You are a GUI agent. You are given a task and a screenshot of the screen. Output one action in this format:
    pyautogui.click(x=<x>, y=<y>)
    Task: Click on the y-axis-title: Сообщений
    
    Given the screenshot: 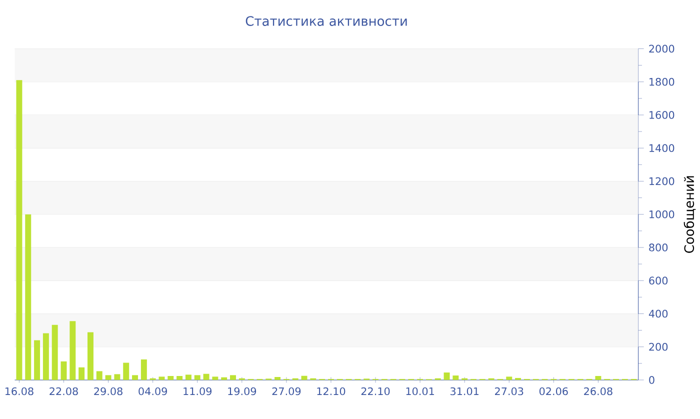 What is the action you would take?
    pyautogui.click(x=690, y=214)
    